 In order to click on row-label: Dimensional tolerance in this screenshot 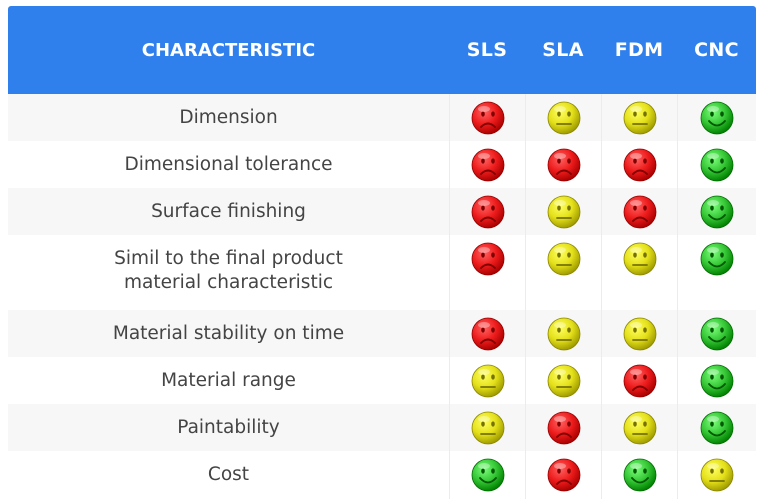, I will do `click(228, 164)`.